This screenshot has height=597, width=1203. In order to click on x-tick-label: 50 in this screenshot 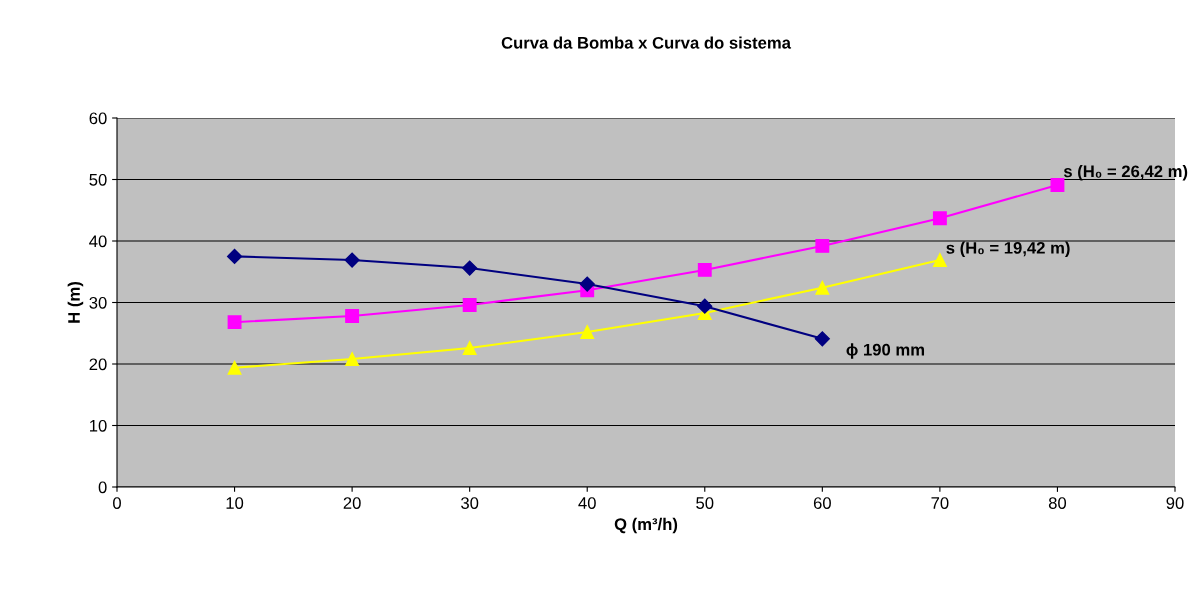, I will do `click(705, 503)`.